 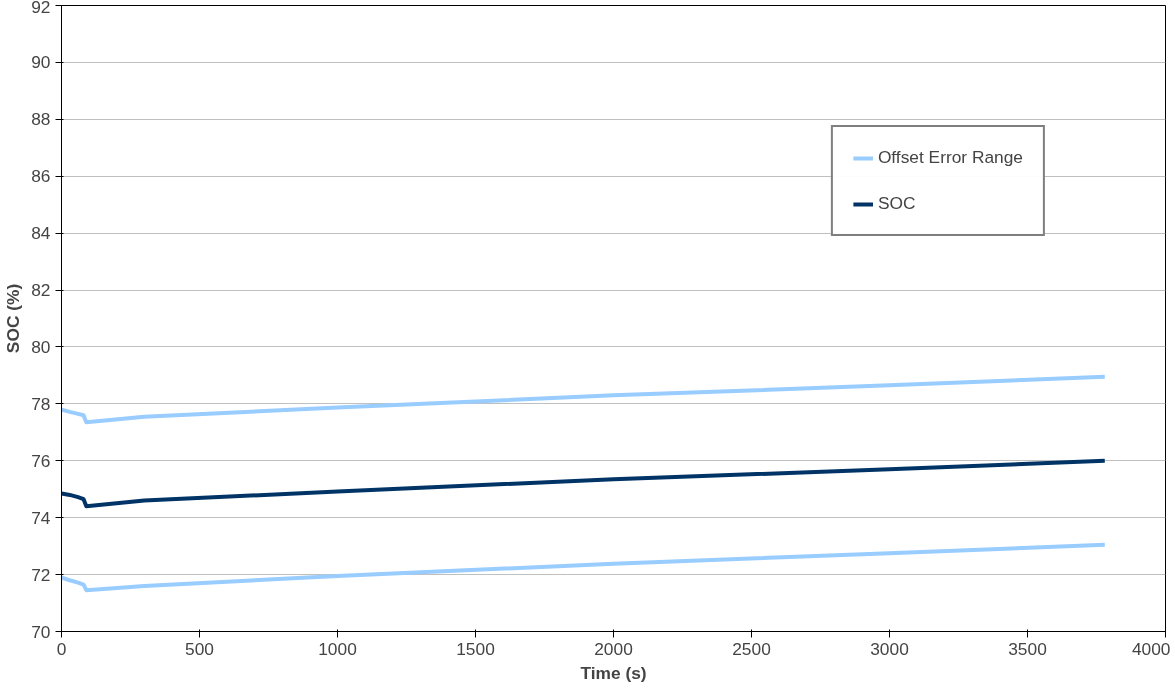 I want to click on y-tick-label: 80, so click(x=41, y=346).